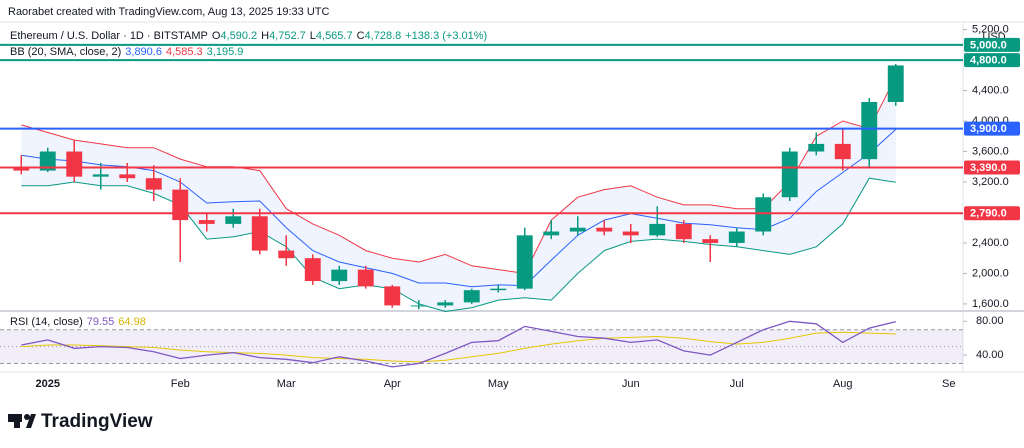 This screenshot has height=448, width=1024. Describe the element at coordinates (990, 151) in the screenshot. I see `y-tick-label: 3,600.0` at that location.